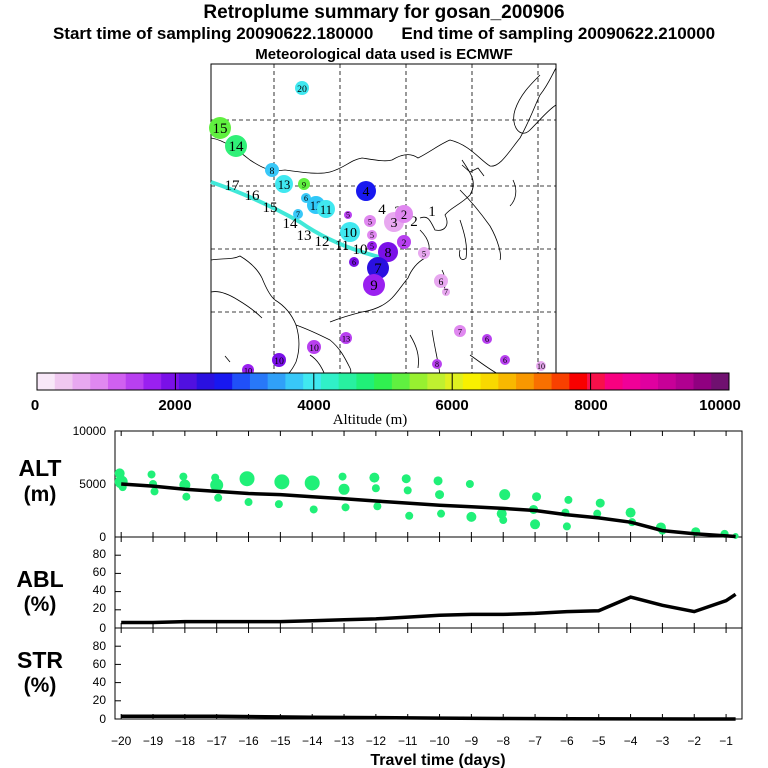 The width and height of the screenshot is (768, 768). I want to click on colorbar-title: Altitude (m), so click(370, 420).